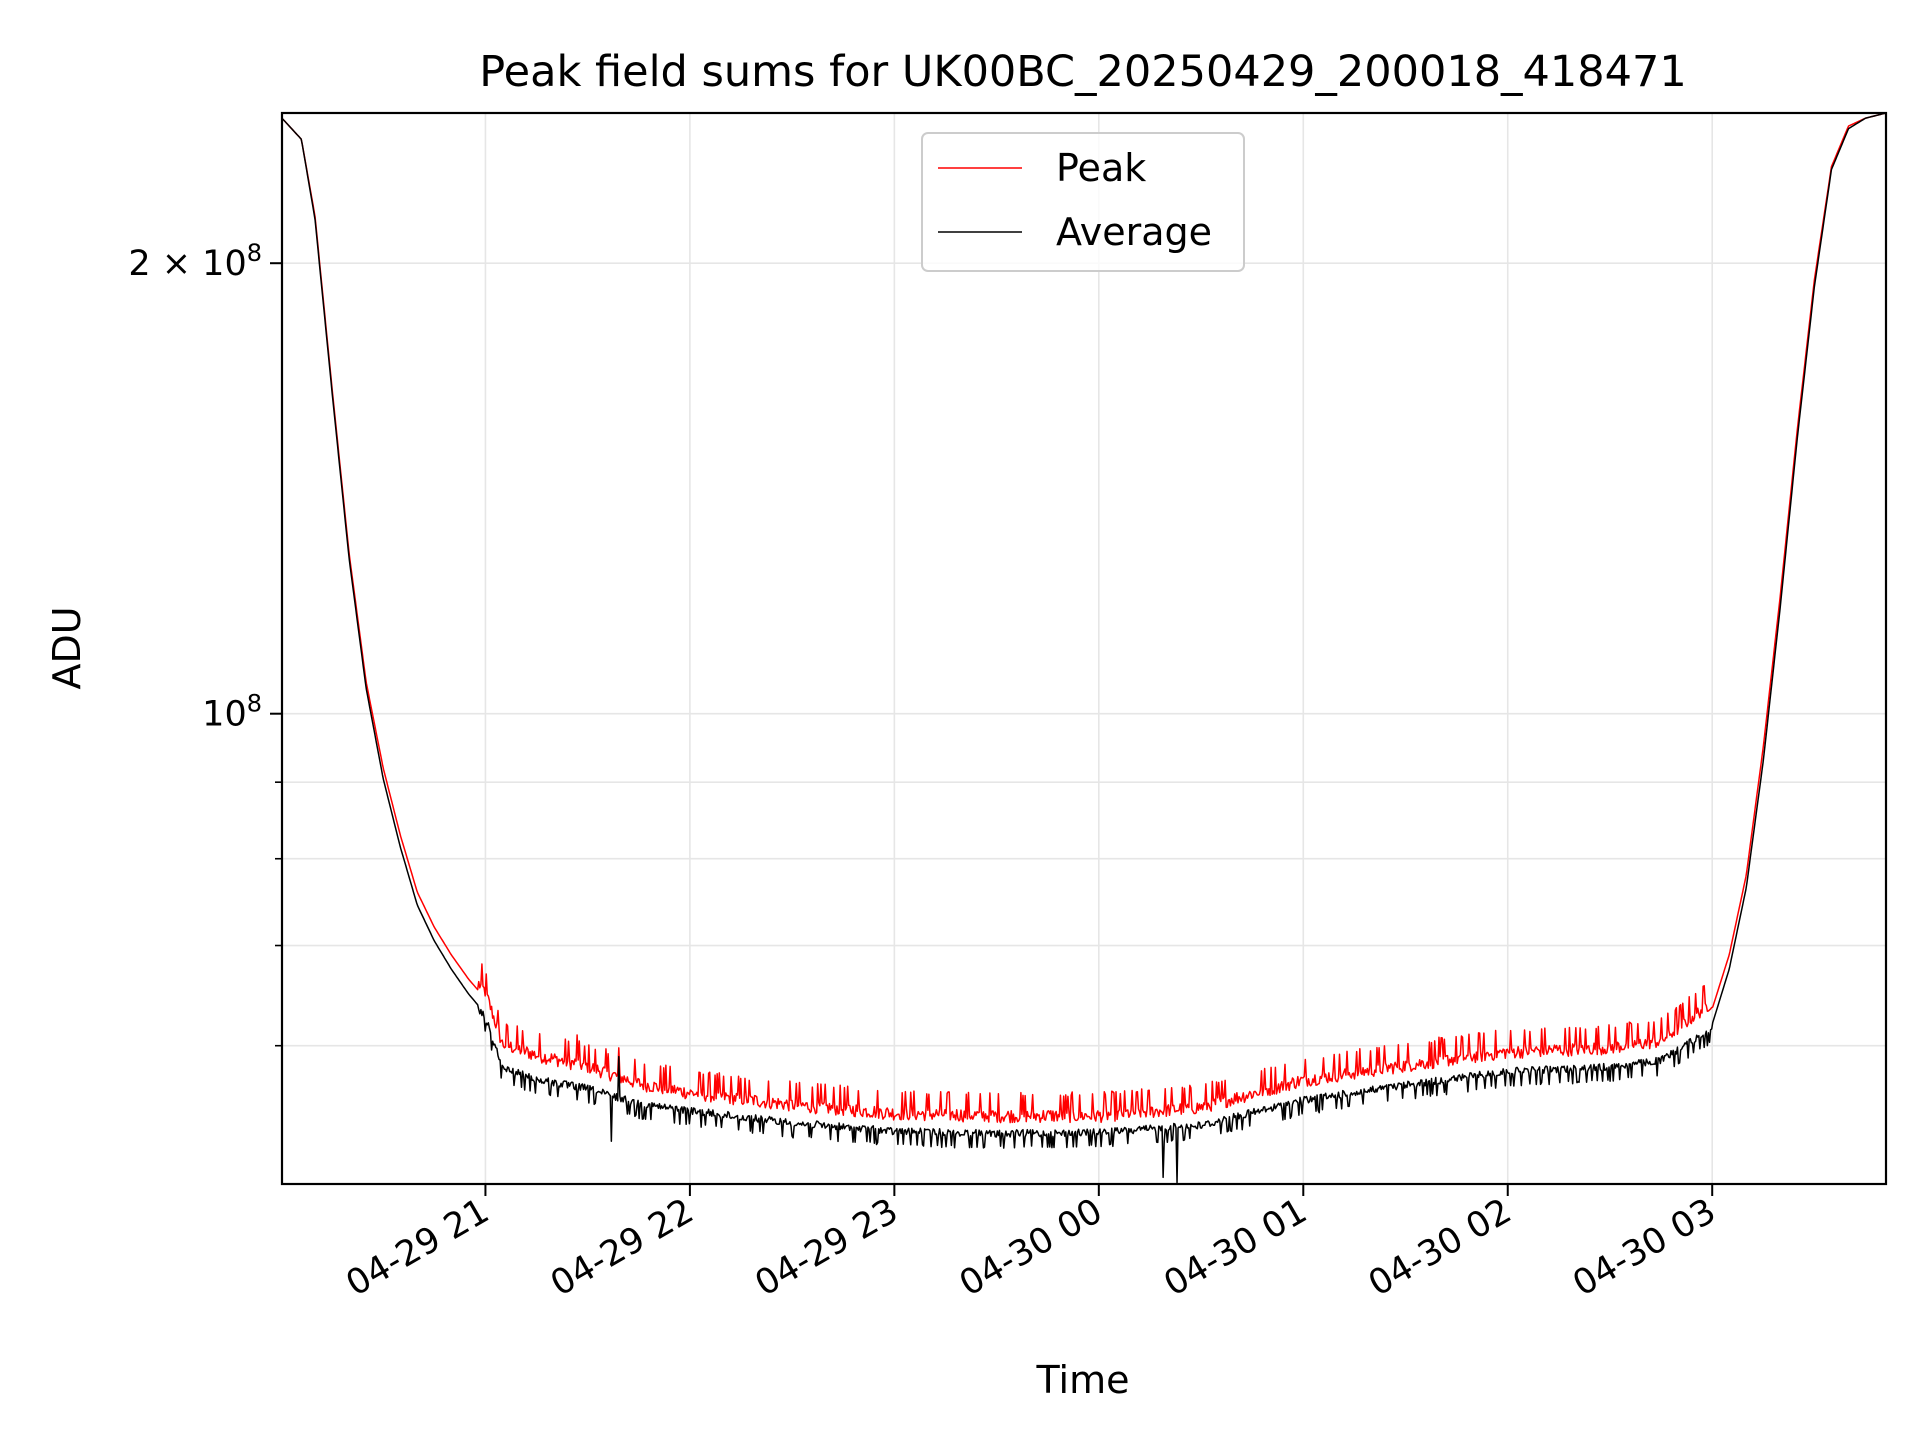 This screenshot has width=1920, height=1440. Describe the element at coordinates (67, 647) in the screenshot. I see `y-axis-label: ADU` at that location.